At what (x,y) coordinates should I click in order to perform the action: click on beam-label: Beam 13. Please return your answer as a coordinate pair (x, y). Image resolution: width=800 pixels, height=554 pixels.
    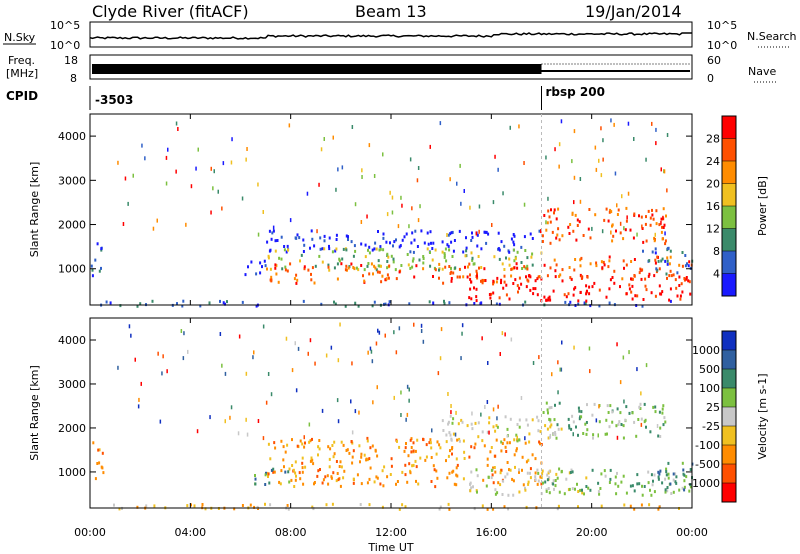
    Looking at the image, I should click on (391, 11).